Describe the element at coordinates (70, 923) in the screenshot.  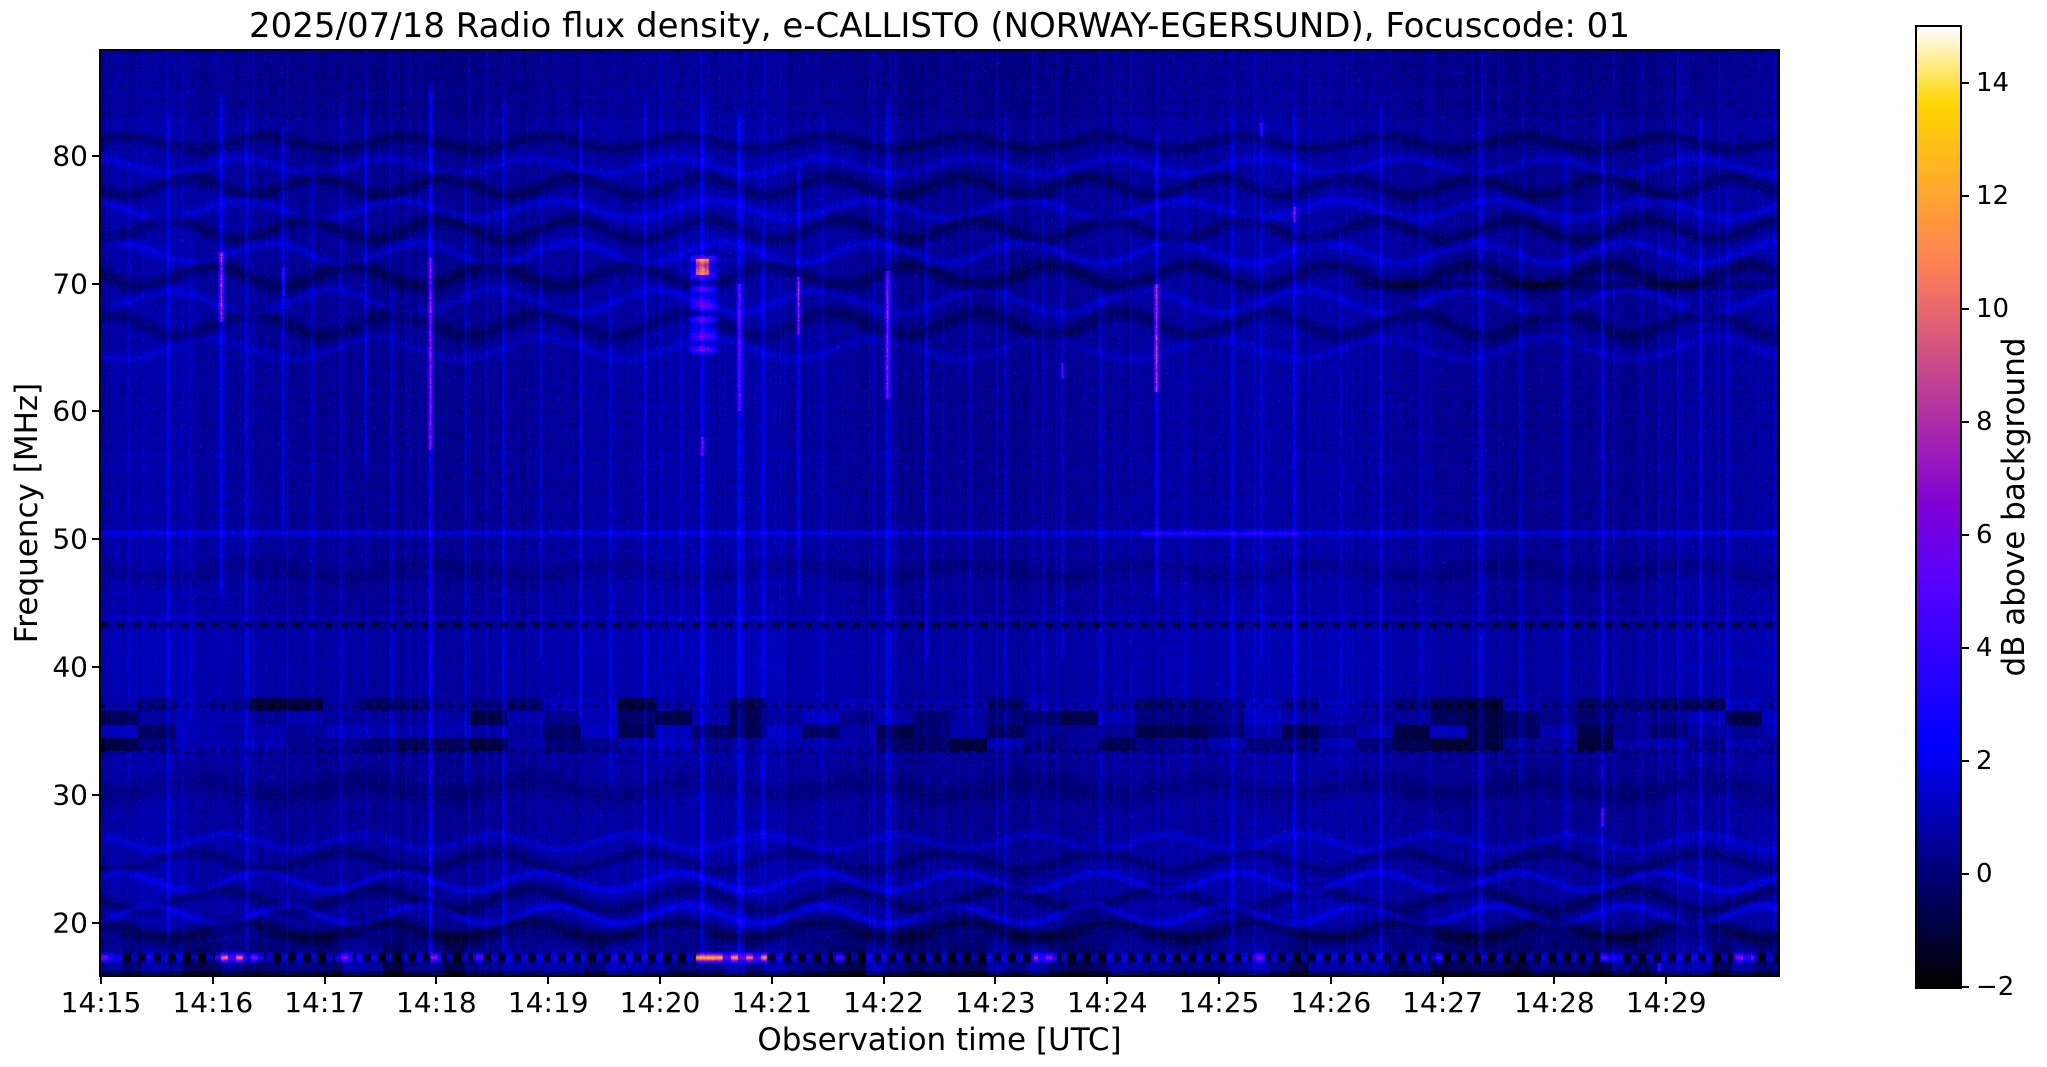
I see `y-tick-label: 20` at that location.